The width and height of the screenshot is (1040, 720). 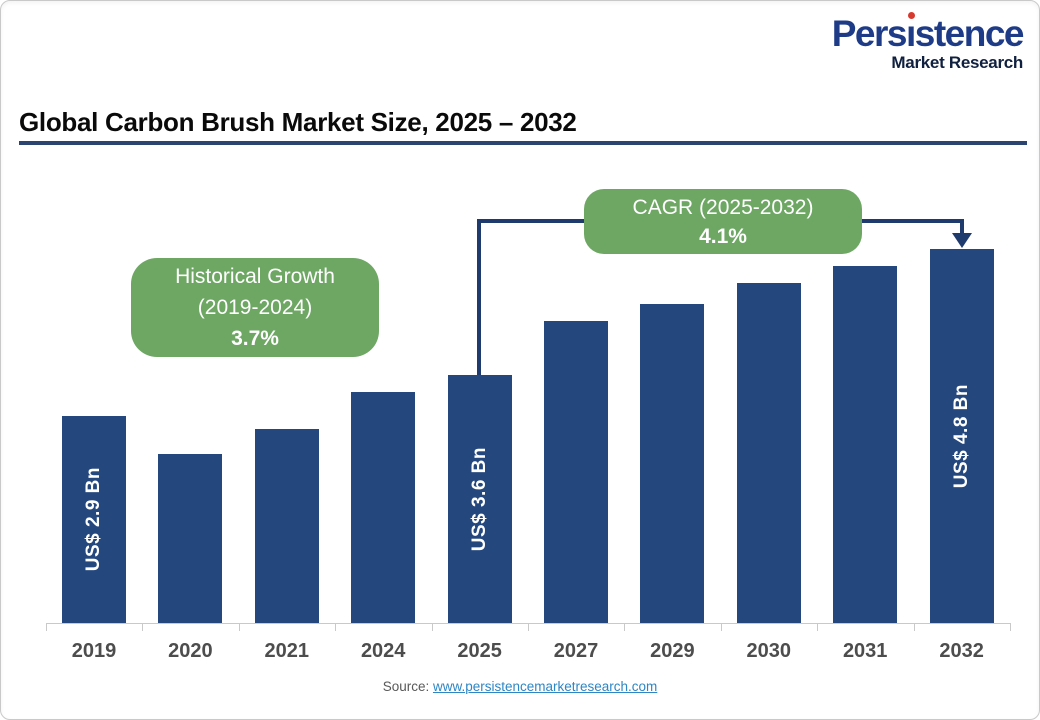 I want to click on bar-2029, so click(x=672, y=463).